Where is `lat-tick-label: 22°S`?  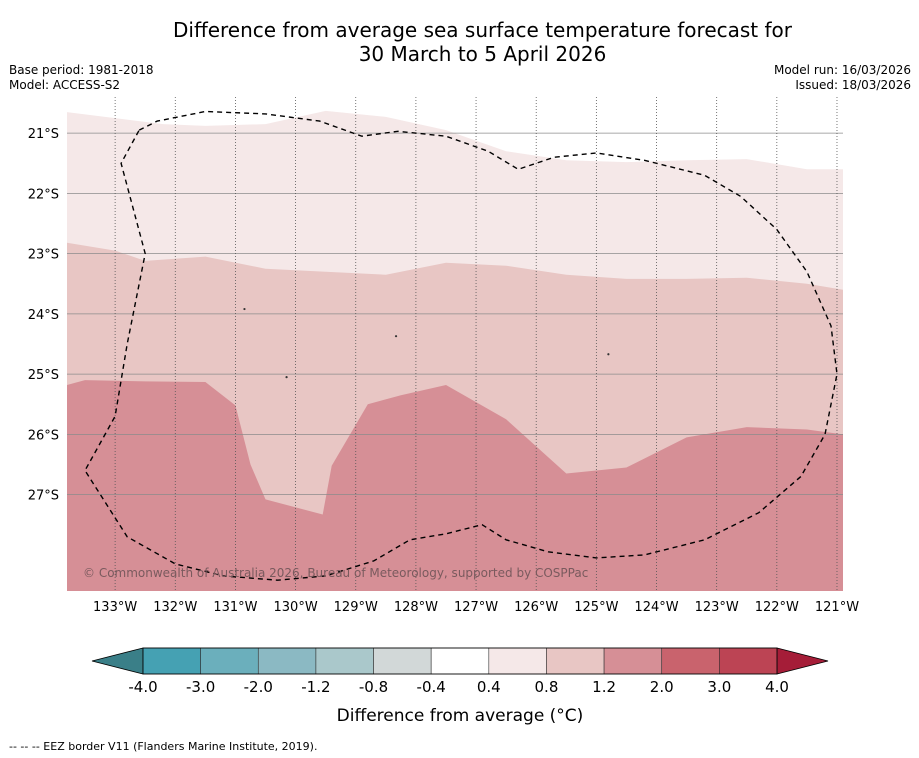
lat-tick-label: 22°S is located at coordinates (43, 194).